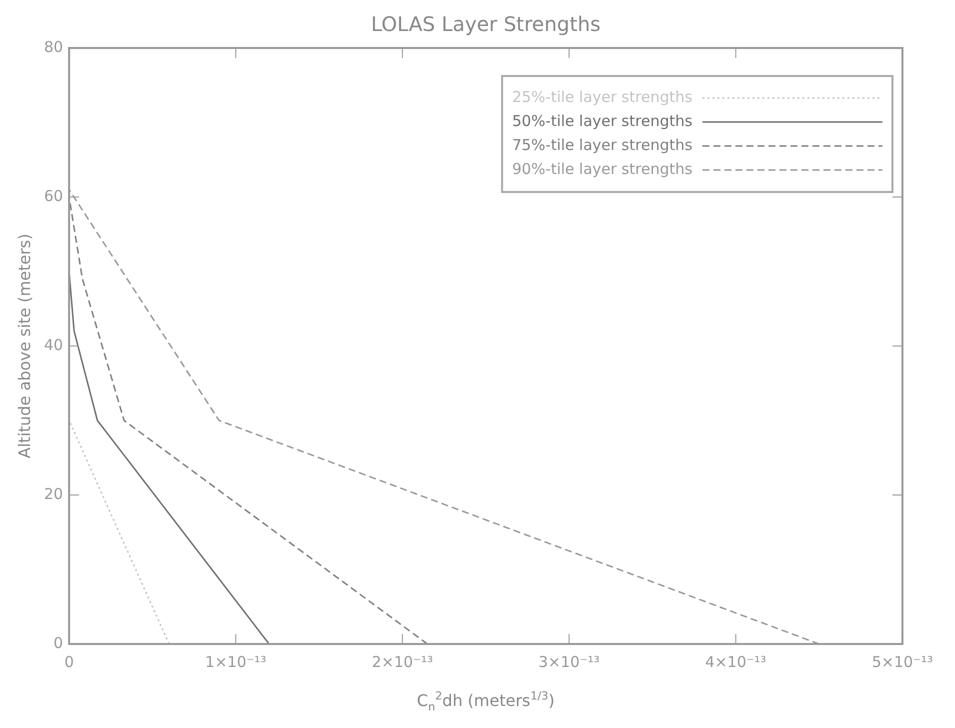  I want to click on x-tick-label: 3×10⁻¹³, so click(569, 661).